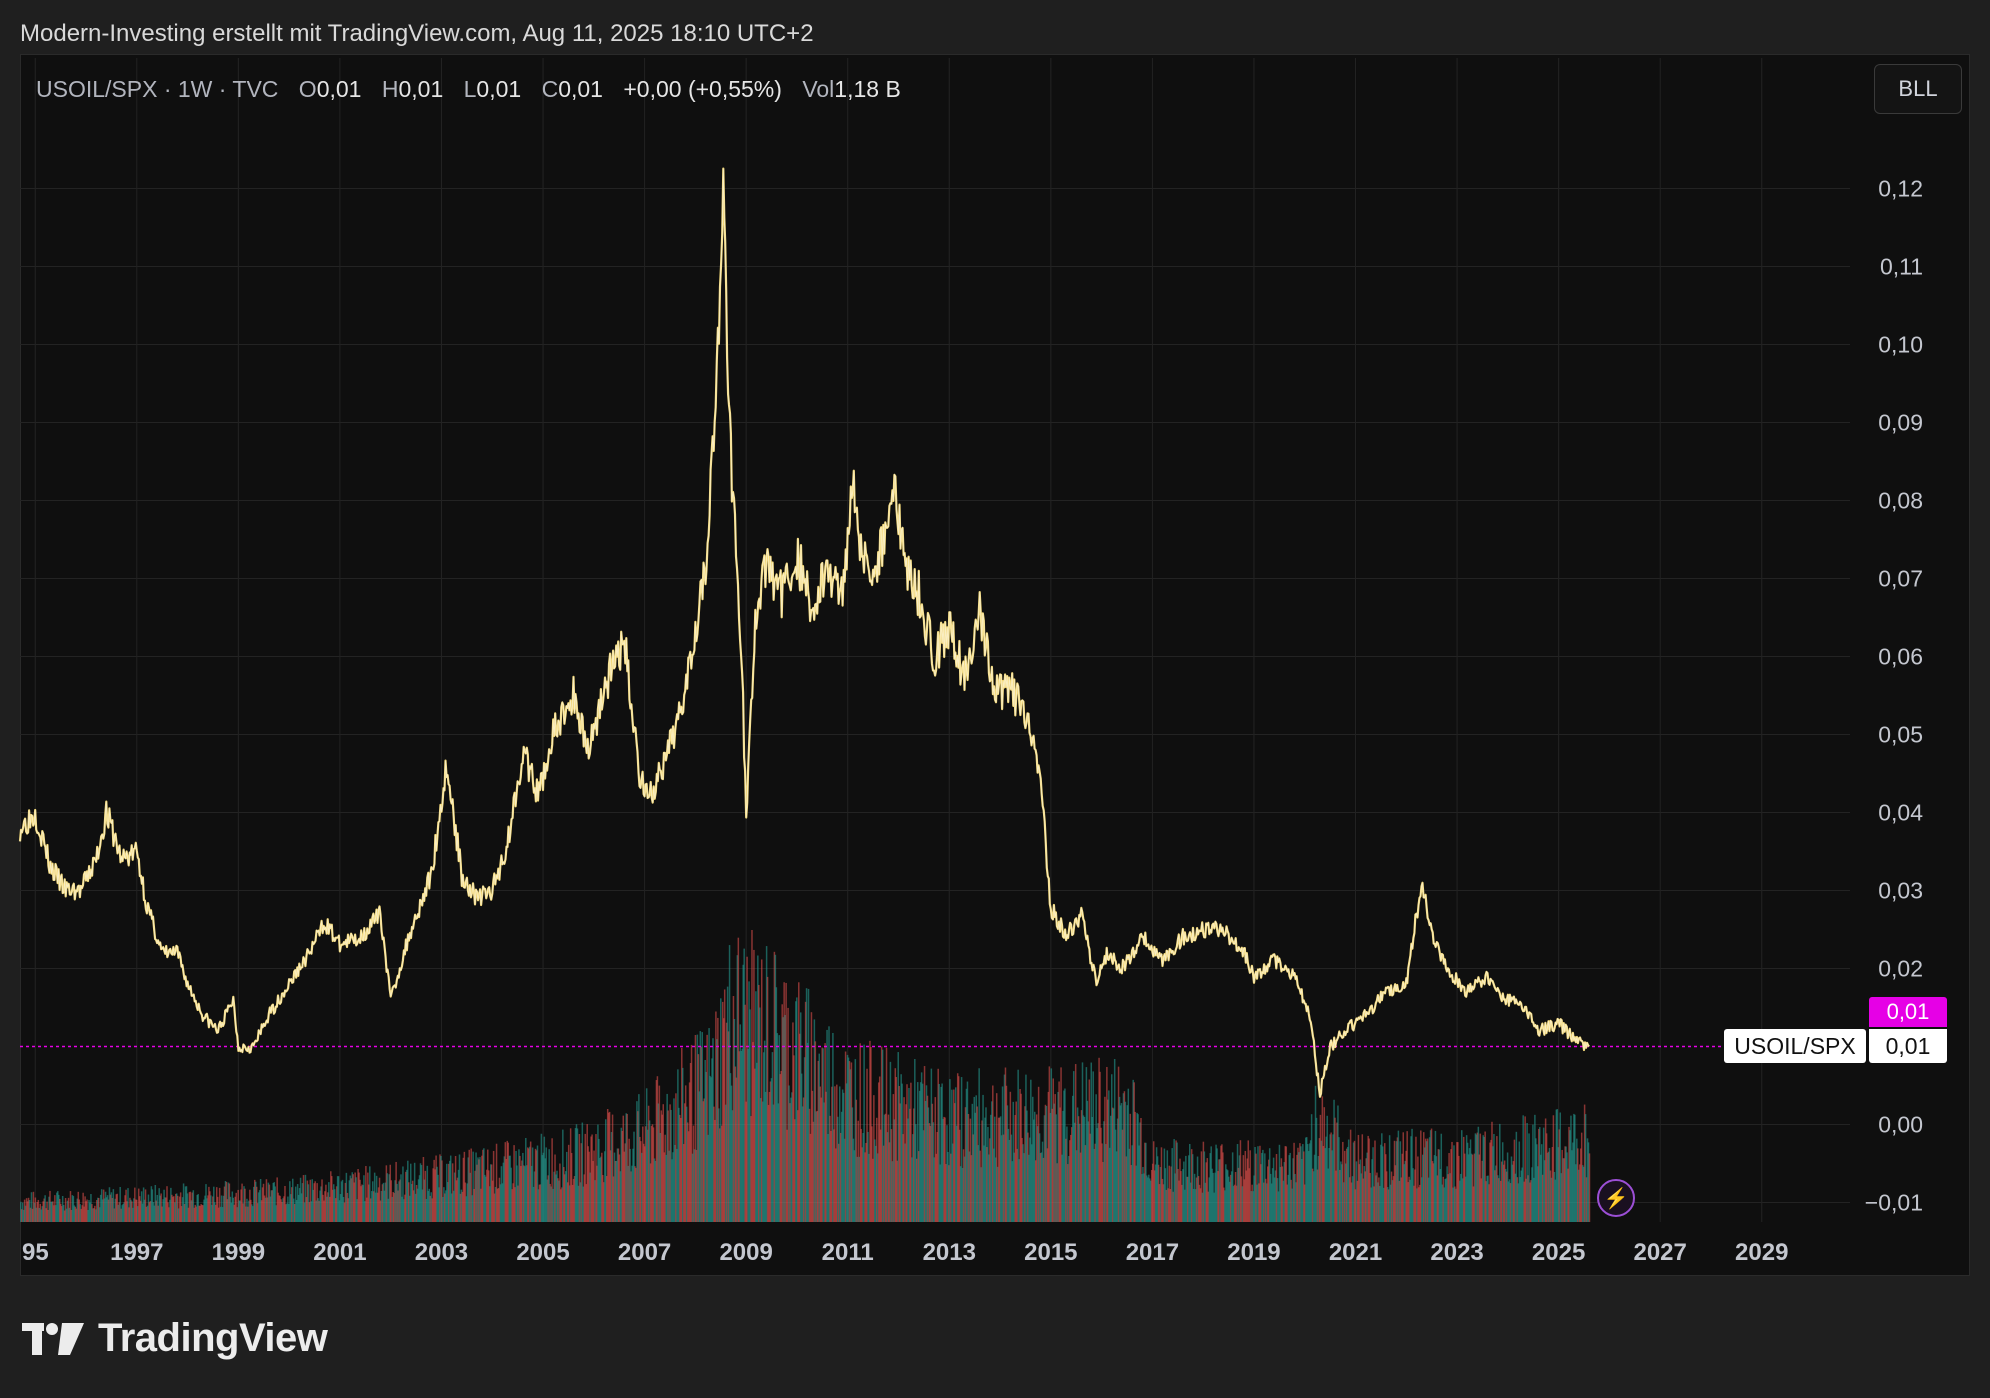 This screenshot has height=1398, width=1990. Describe the element at coordinates (1616, 1198) in the screenshot. I see `lightning-icon: ⚡` at that location.